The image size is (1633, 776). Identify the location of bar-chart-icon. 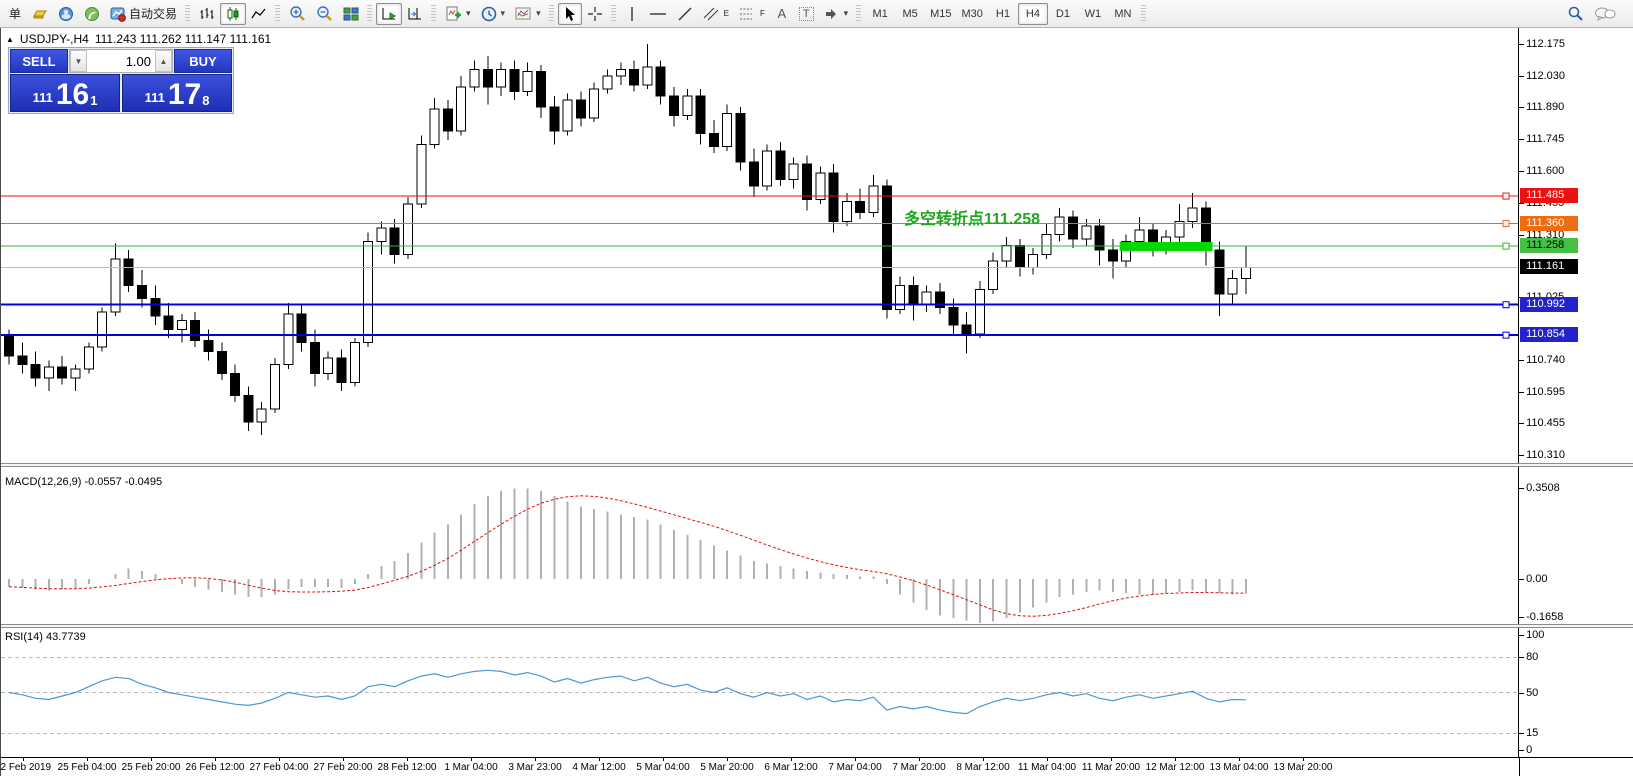
(207, 14).